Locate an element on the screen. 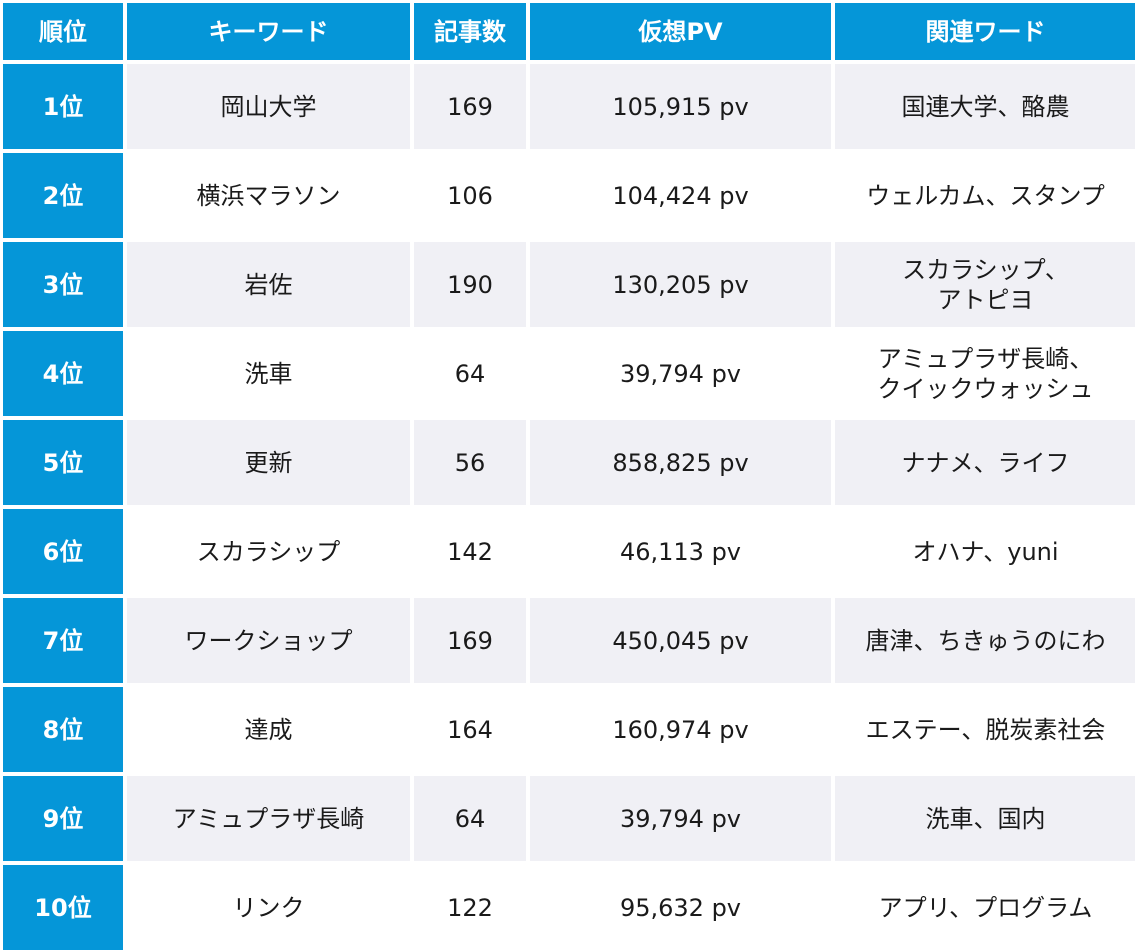 The width and height of the screenshot is (1135, 952). pv-cell: 105,915 pv is located at coordinates (680, 106).